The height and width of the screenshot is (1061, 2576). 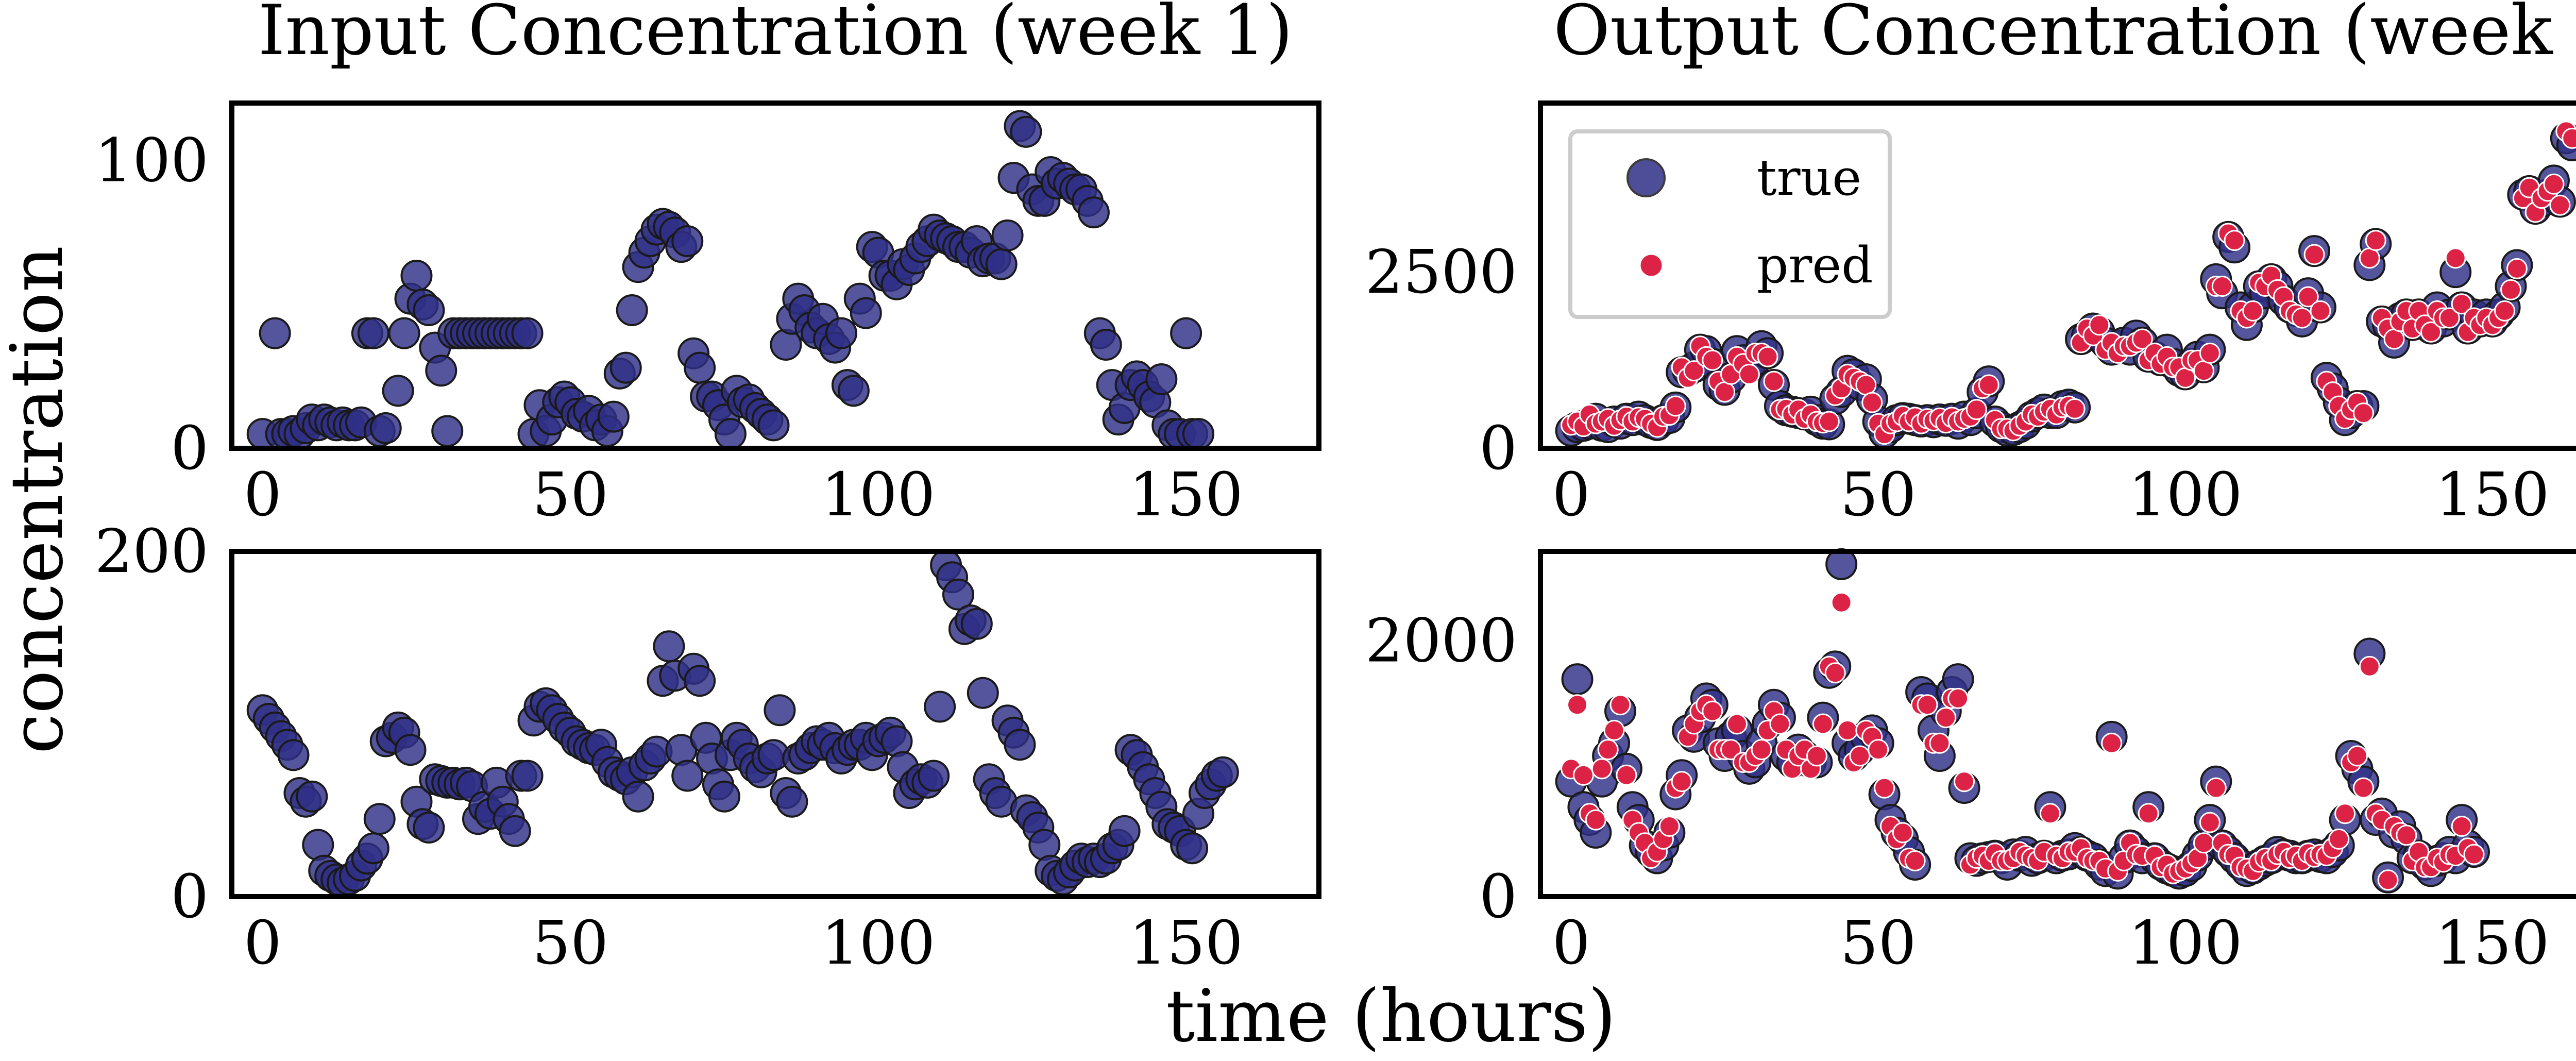 I want to click on legend: true pred, so click(x=1730, y=224).